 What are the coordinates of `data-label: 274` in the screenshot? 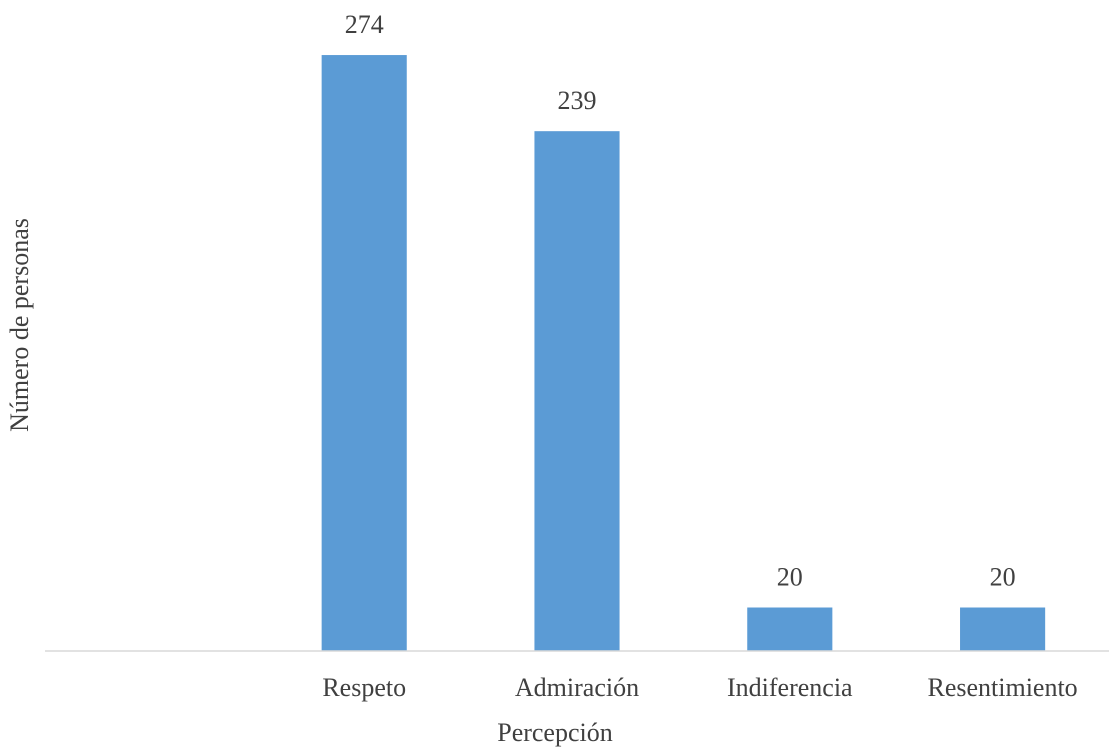 It's located at (364, 24).